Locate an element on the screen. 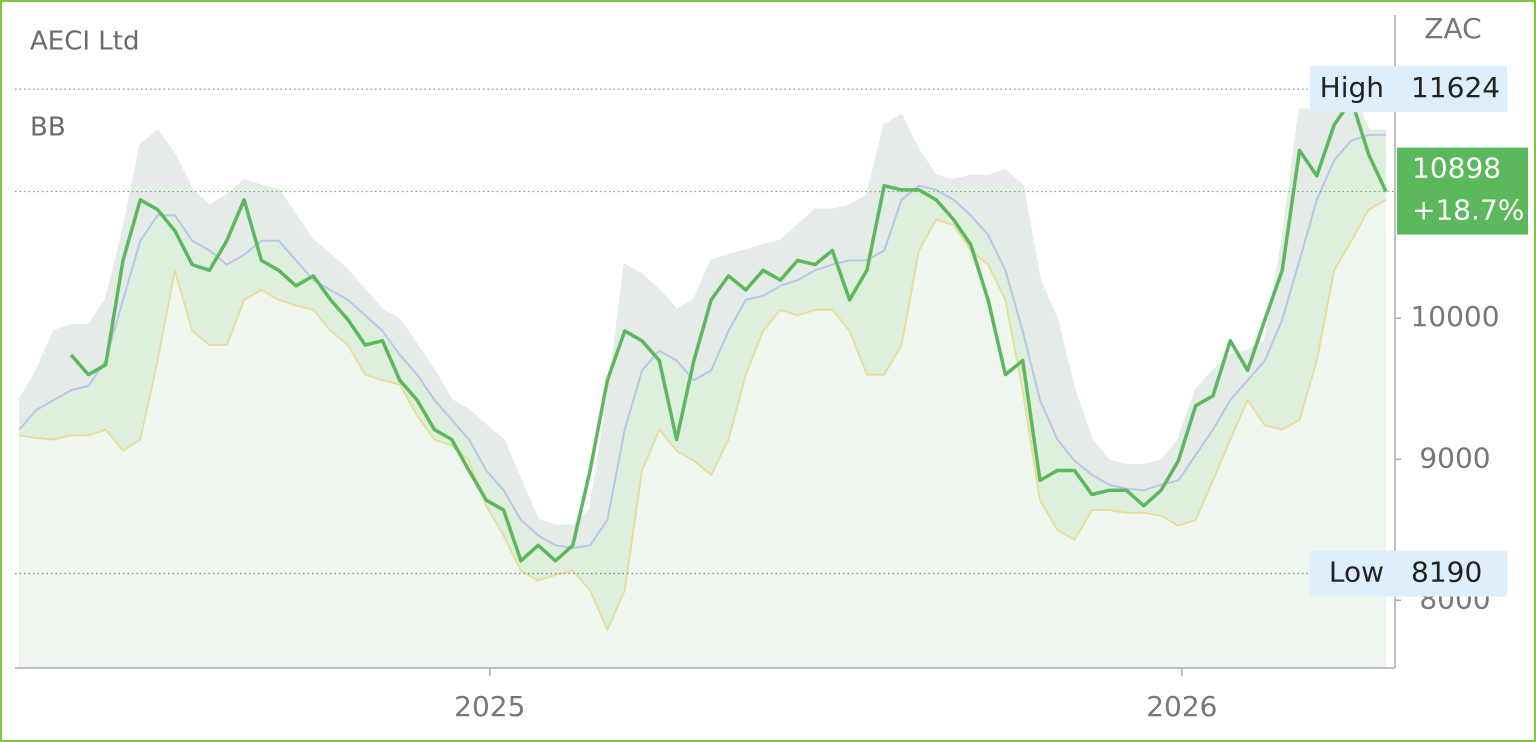 The height and width of the screenshot is (742, 1536). last-price-value: 10898 is located at coordinates (1456, 168).